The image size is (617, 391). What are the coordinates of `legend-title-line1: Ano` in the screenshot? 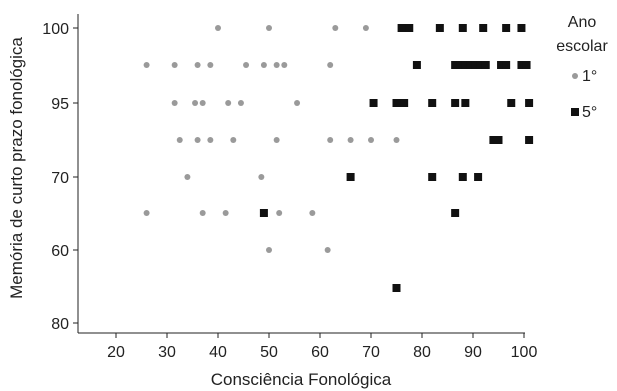 It's located at (582, 22).